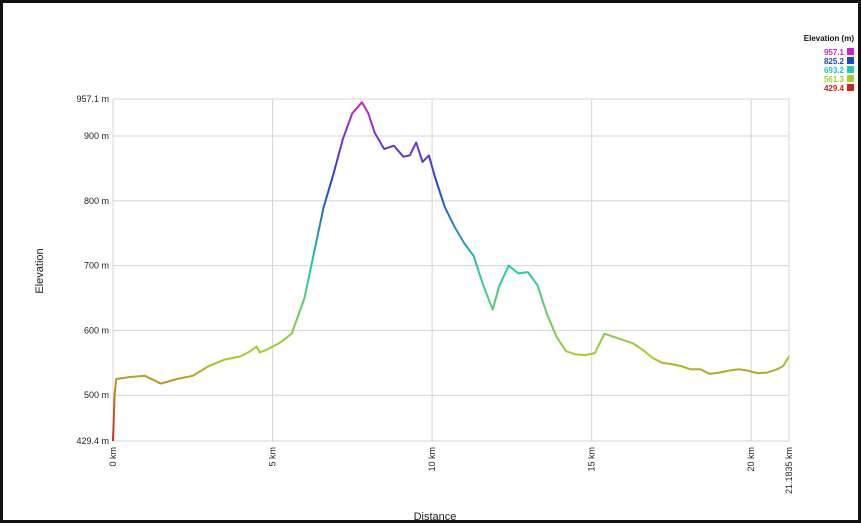 The image size is (861, 526). What do you see at coordinates (96, 330) in the screenshot?
I see `y-tick-label: 600 m` at bounding box center [96, 330].